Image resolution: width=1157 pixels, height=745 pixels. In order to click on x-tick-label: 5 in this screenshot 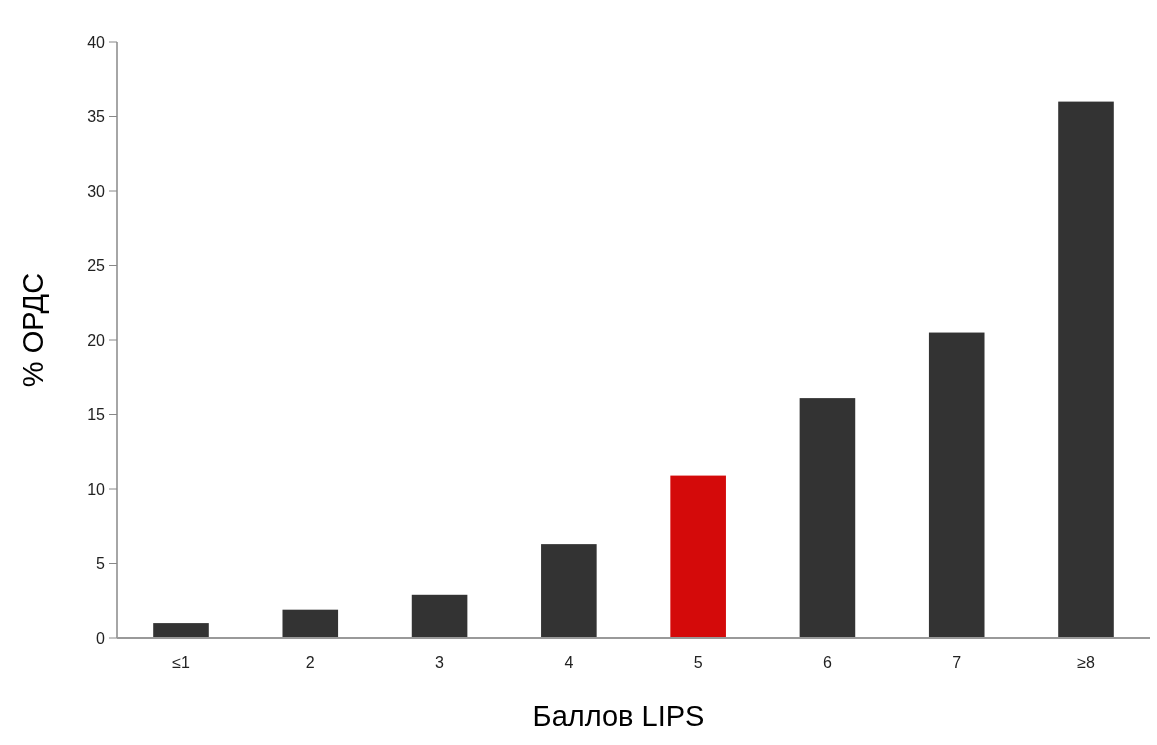, I will do `click(698, 662)`.